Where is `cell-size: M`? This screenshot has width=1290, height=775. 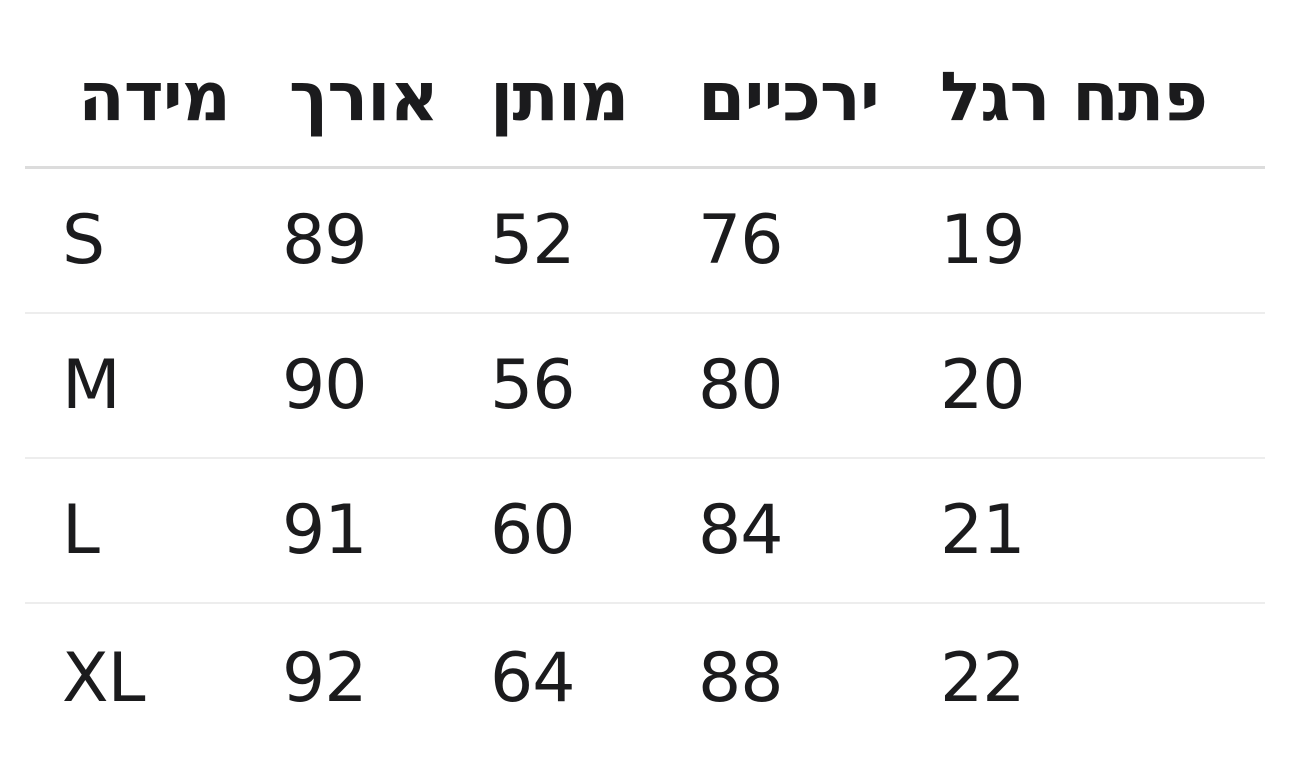
cell-size: M is located at coordinates (91, 385).